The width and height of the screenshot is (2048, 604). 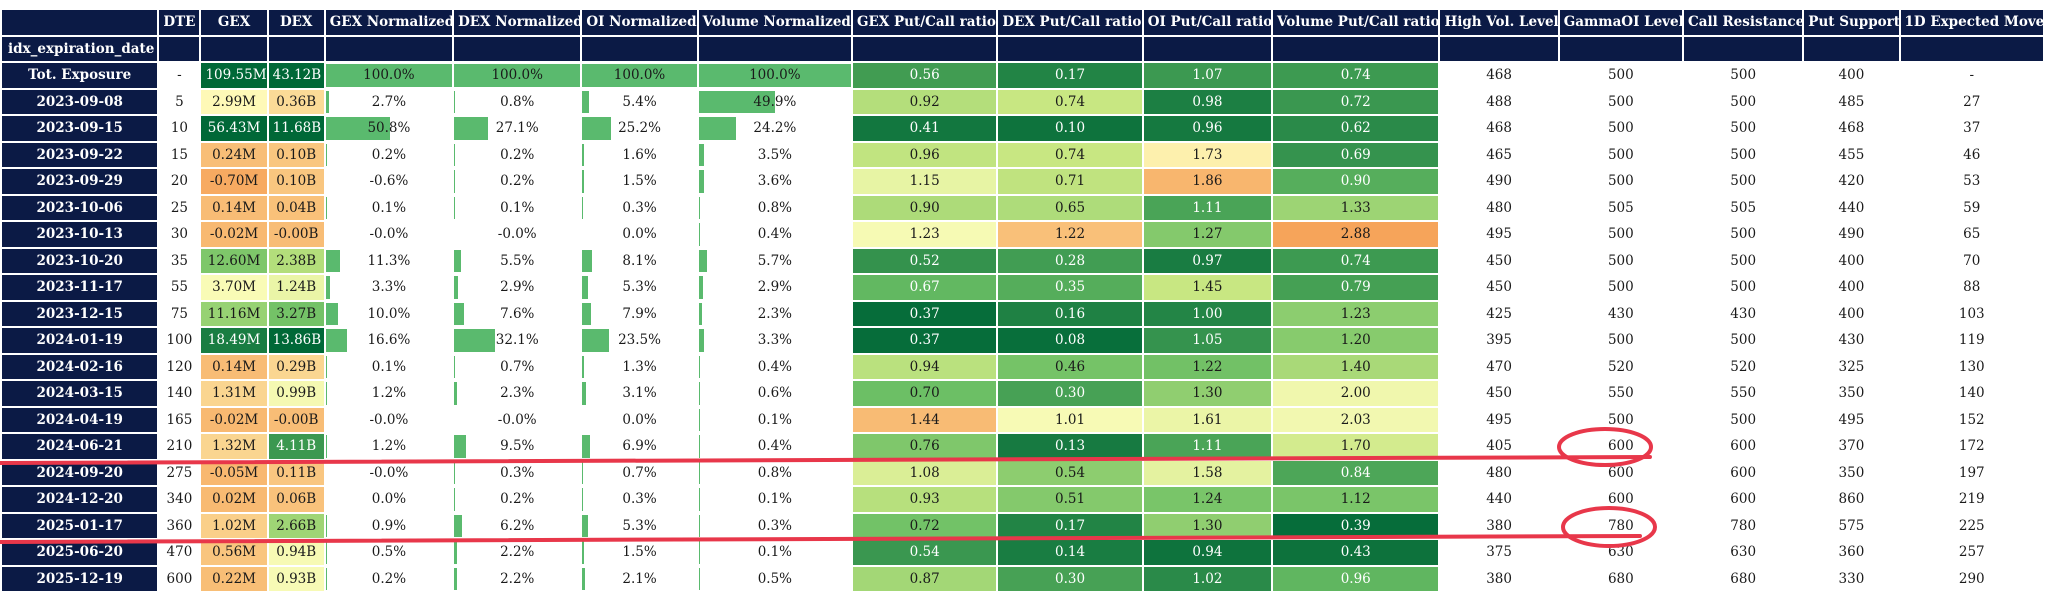 I want to click on expected-move-cell: 130, so click(x=1971, y=366).